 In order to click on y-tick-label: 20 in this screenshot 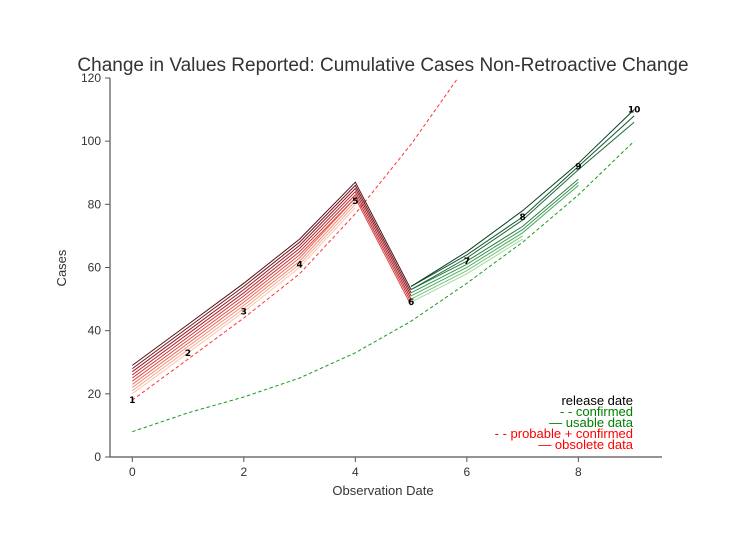, I will do `click(95, 394)`.